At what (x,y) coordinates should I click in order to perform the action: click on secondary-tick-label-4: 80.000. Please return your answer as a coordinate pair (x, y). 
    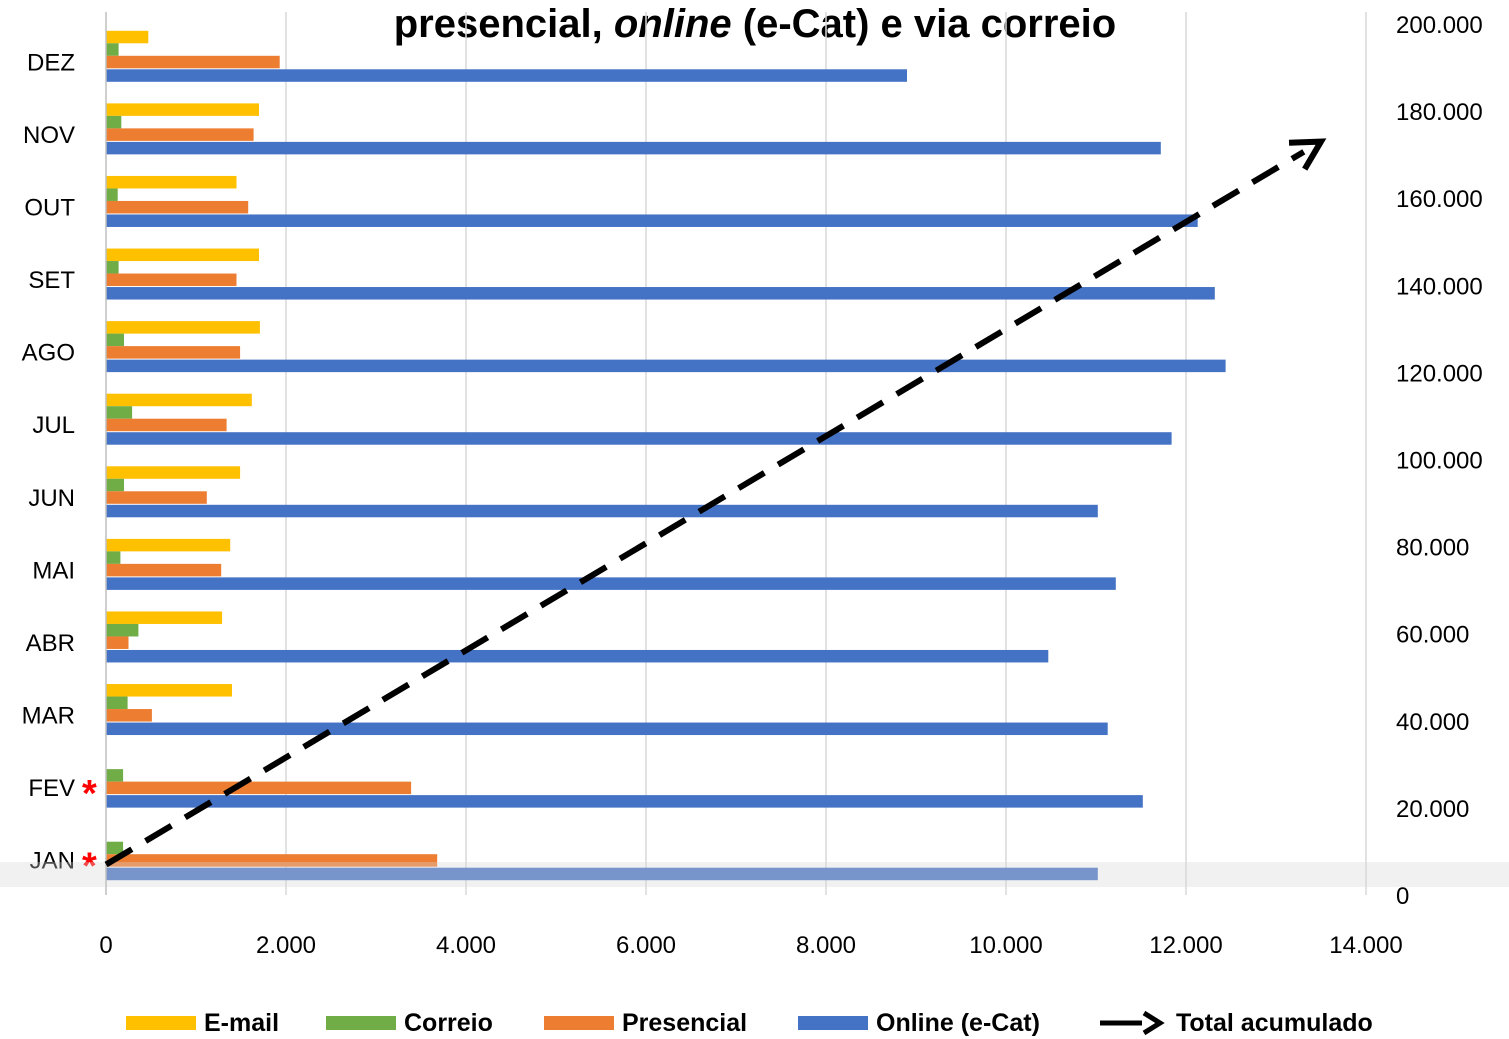
    Looking at the image, I should click on (1432, 548).